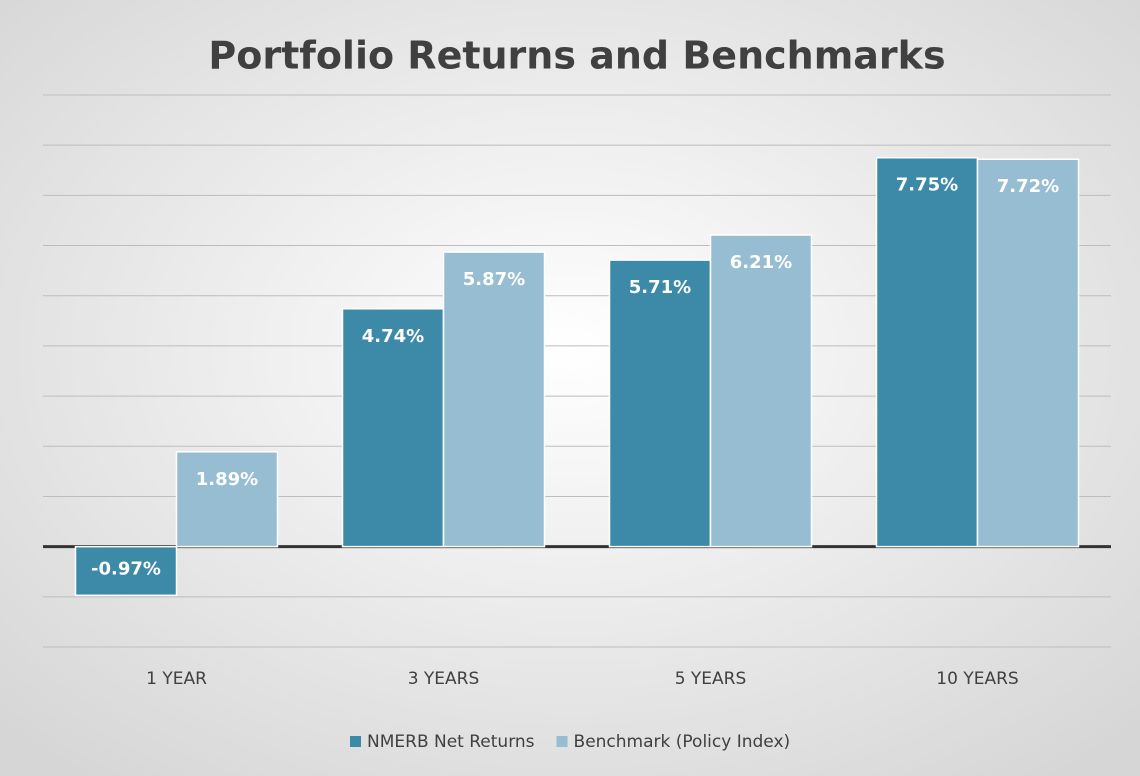 The width and height of the screenshot is (1140, 776). What do you see at coordinates (126, 568) in the screenshot?
I see `data-label: -0.97%` at bounding box center [126, 568].